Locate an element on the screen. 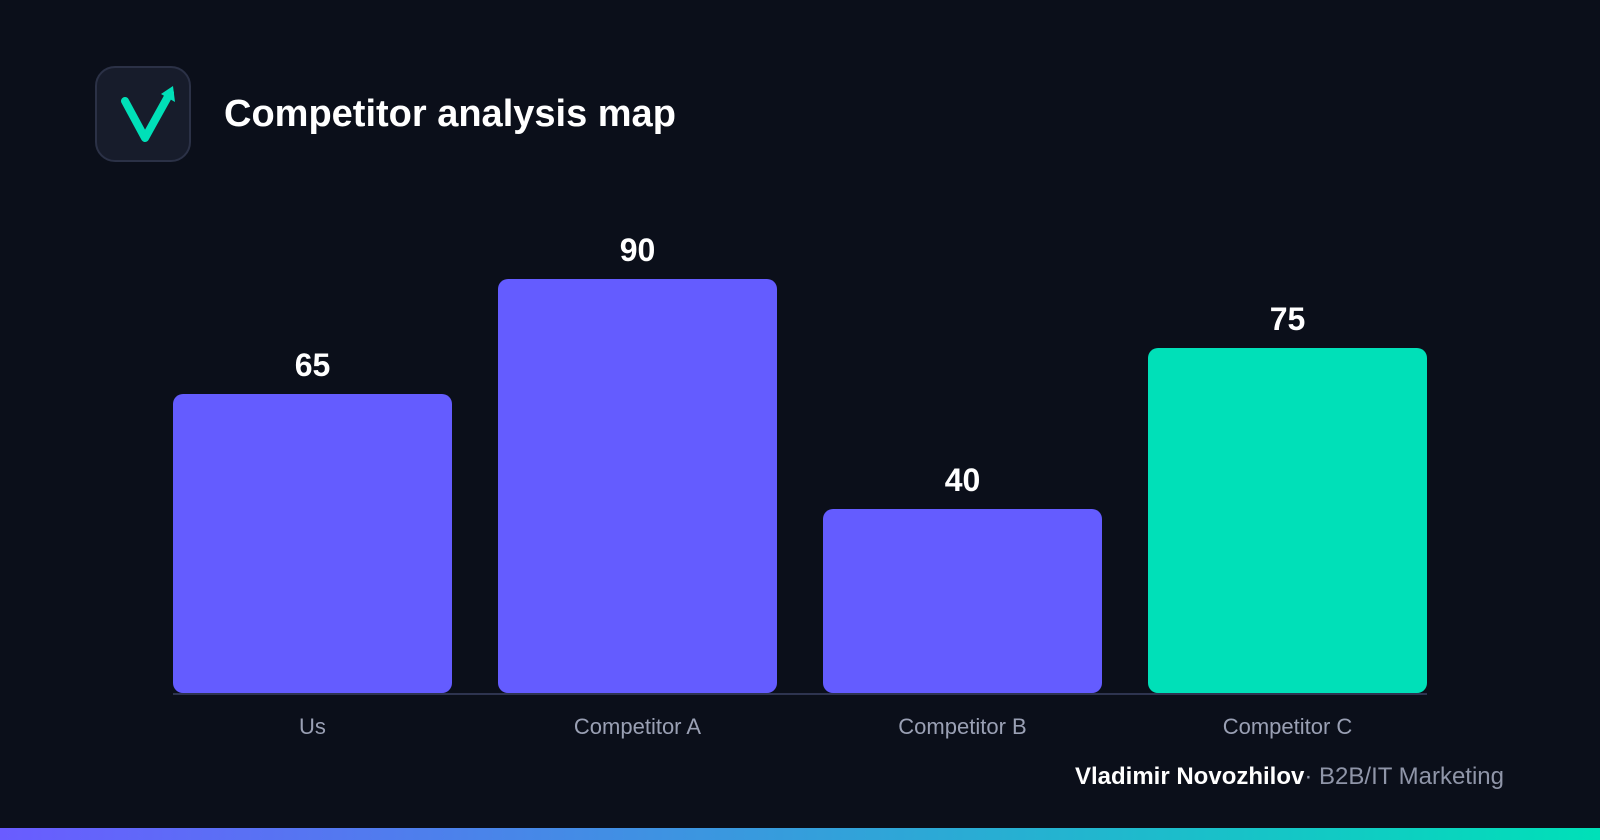 The image size is (1600, 840). bar-competitor-a is located at coordinates (637, 486).